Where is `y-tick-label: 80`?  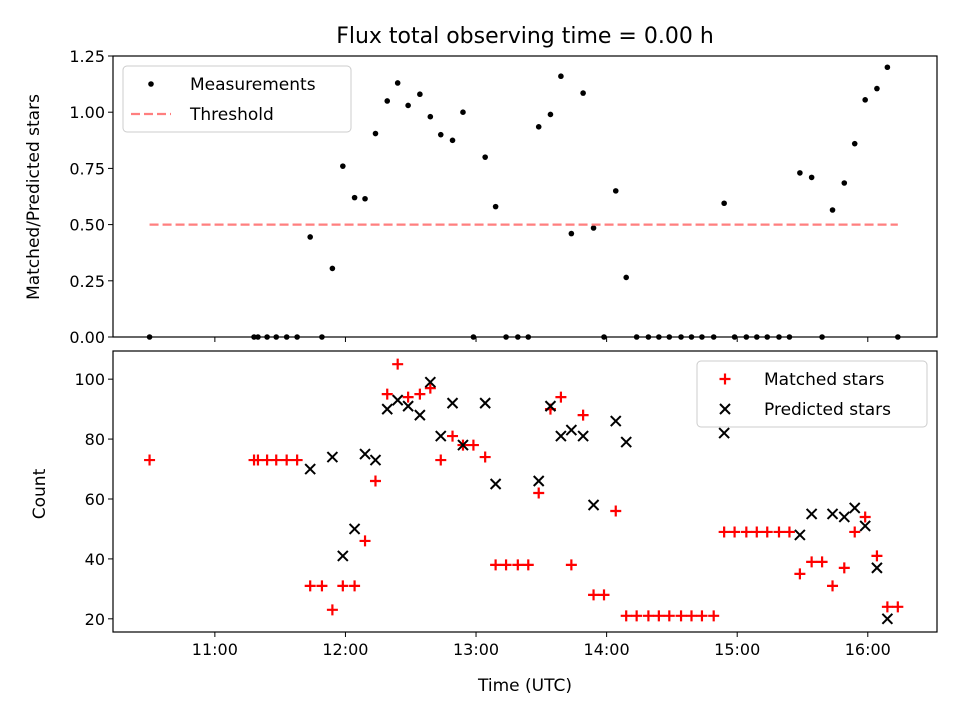 y-tick-label: 80 is located at coordinates (95, 439).